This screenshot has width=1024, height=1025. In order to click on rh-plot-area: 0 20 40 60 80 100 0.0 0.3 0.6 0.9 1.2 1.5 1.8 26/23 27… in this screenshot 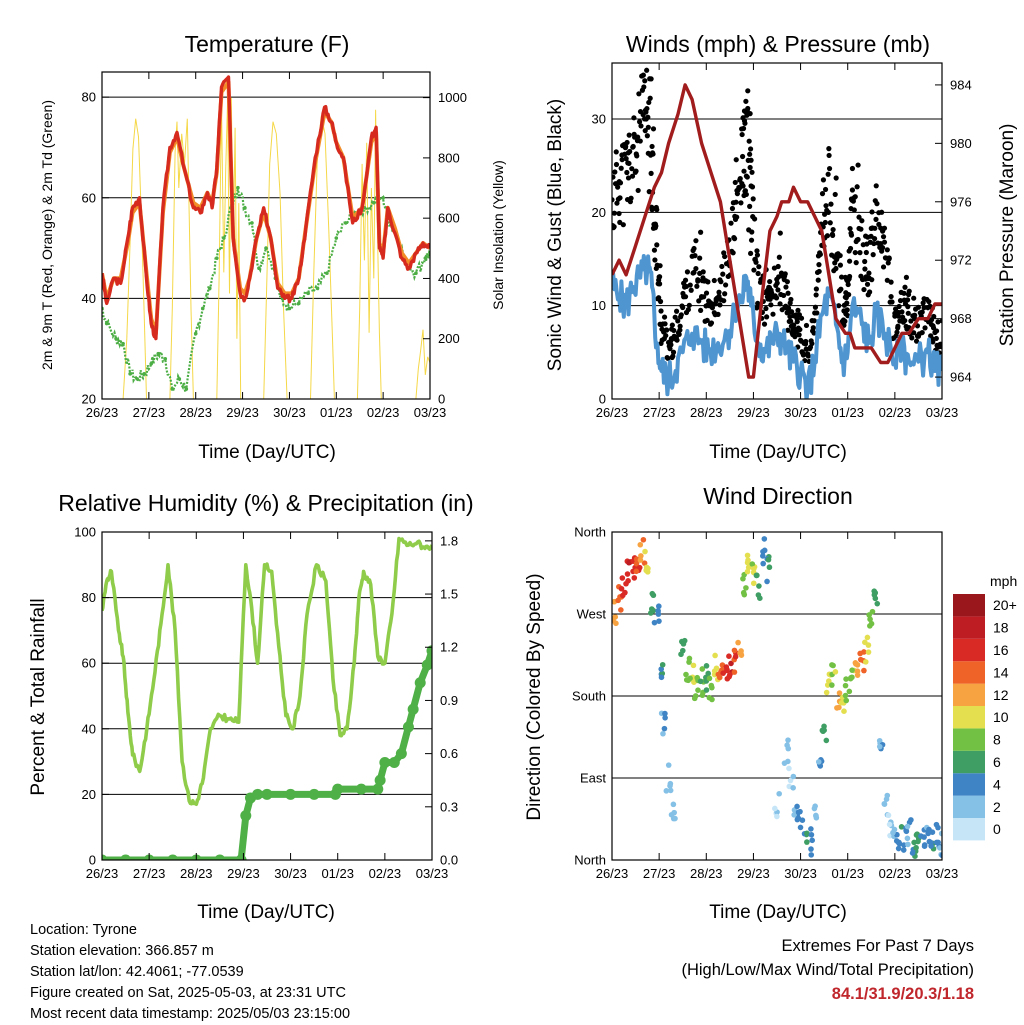, I will do `click(266, 703)`.